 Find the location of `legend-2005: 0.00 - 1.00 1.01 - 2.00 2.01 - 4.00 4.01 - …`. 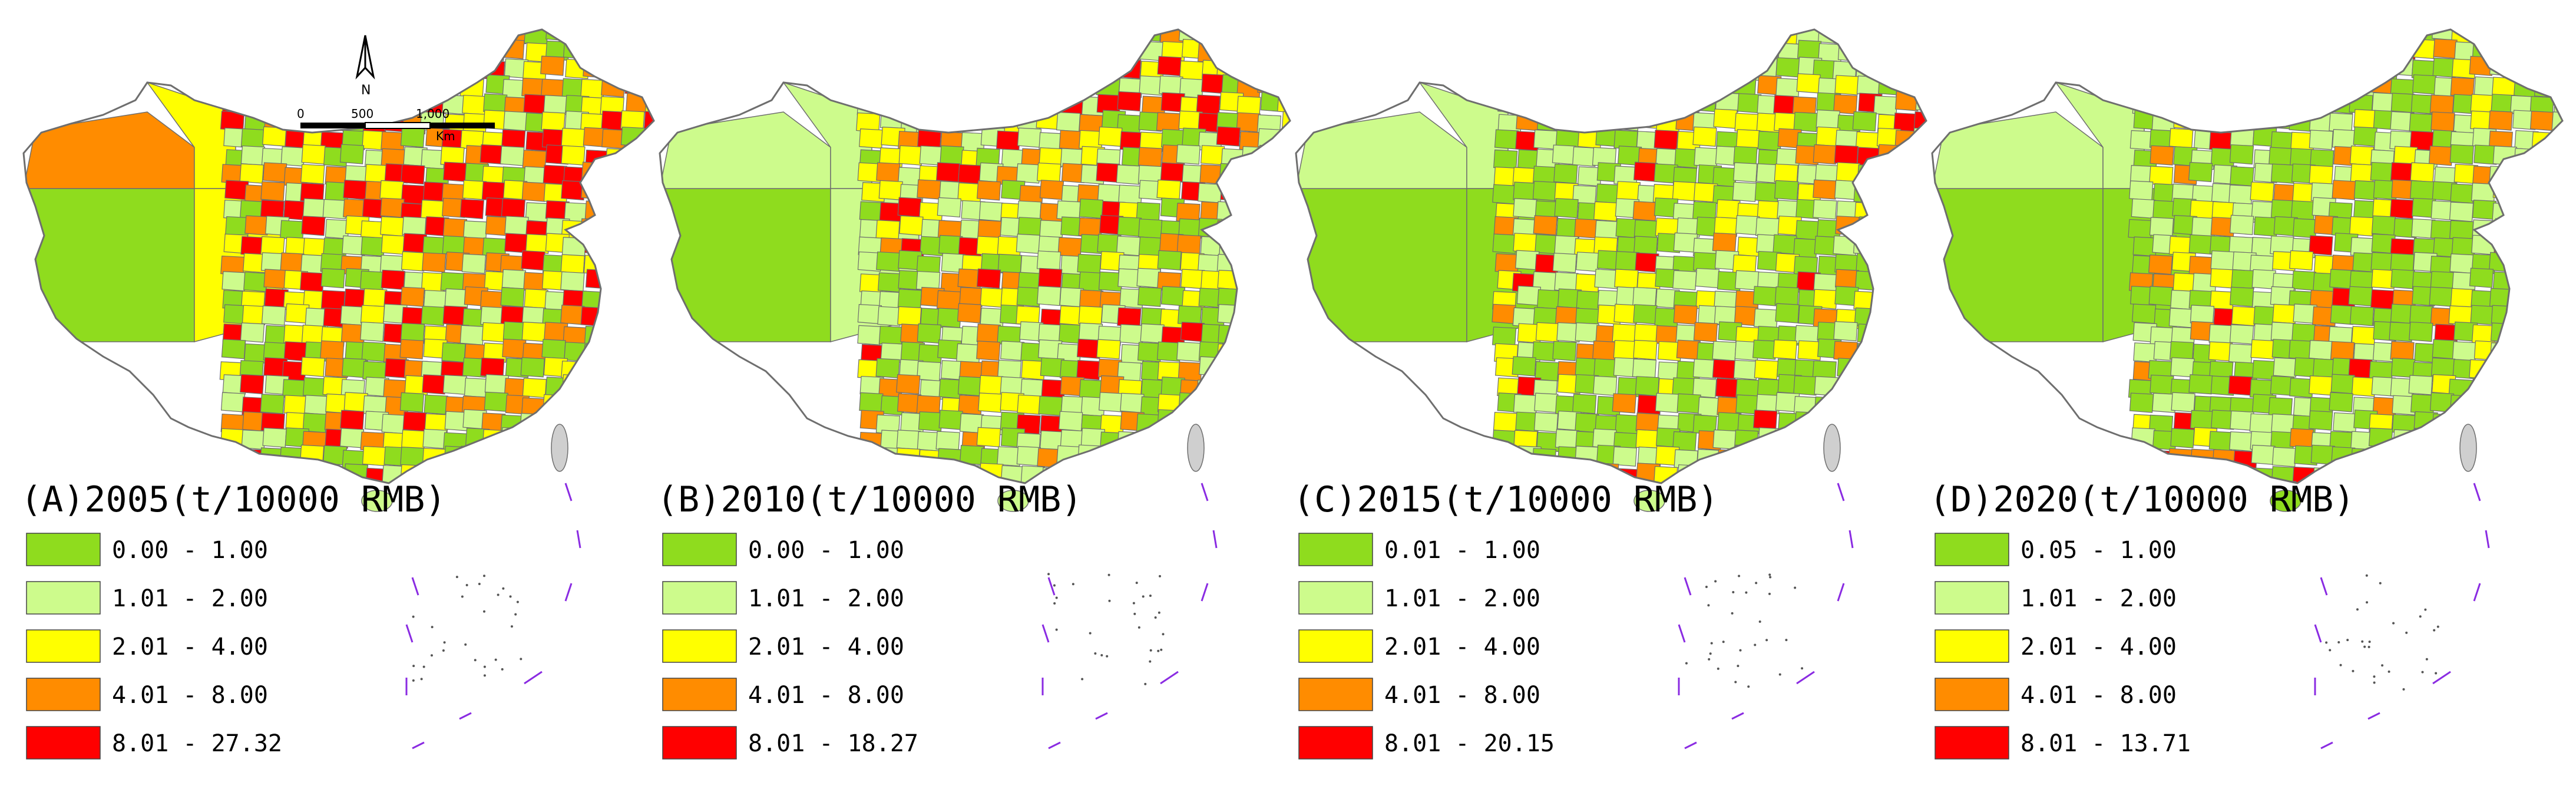

legend-2005: 0.00 - 1.00 1.01 - 2.00 2.01 - 4.00 4.01 - … is located at coordinates (154, 646).